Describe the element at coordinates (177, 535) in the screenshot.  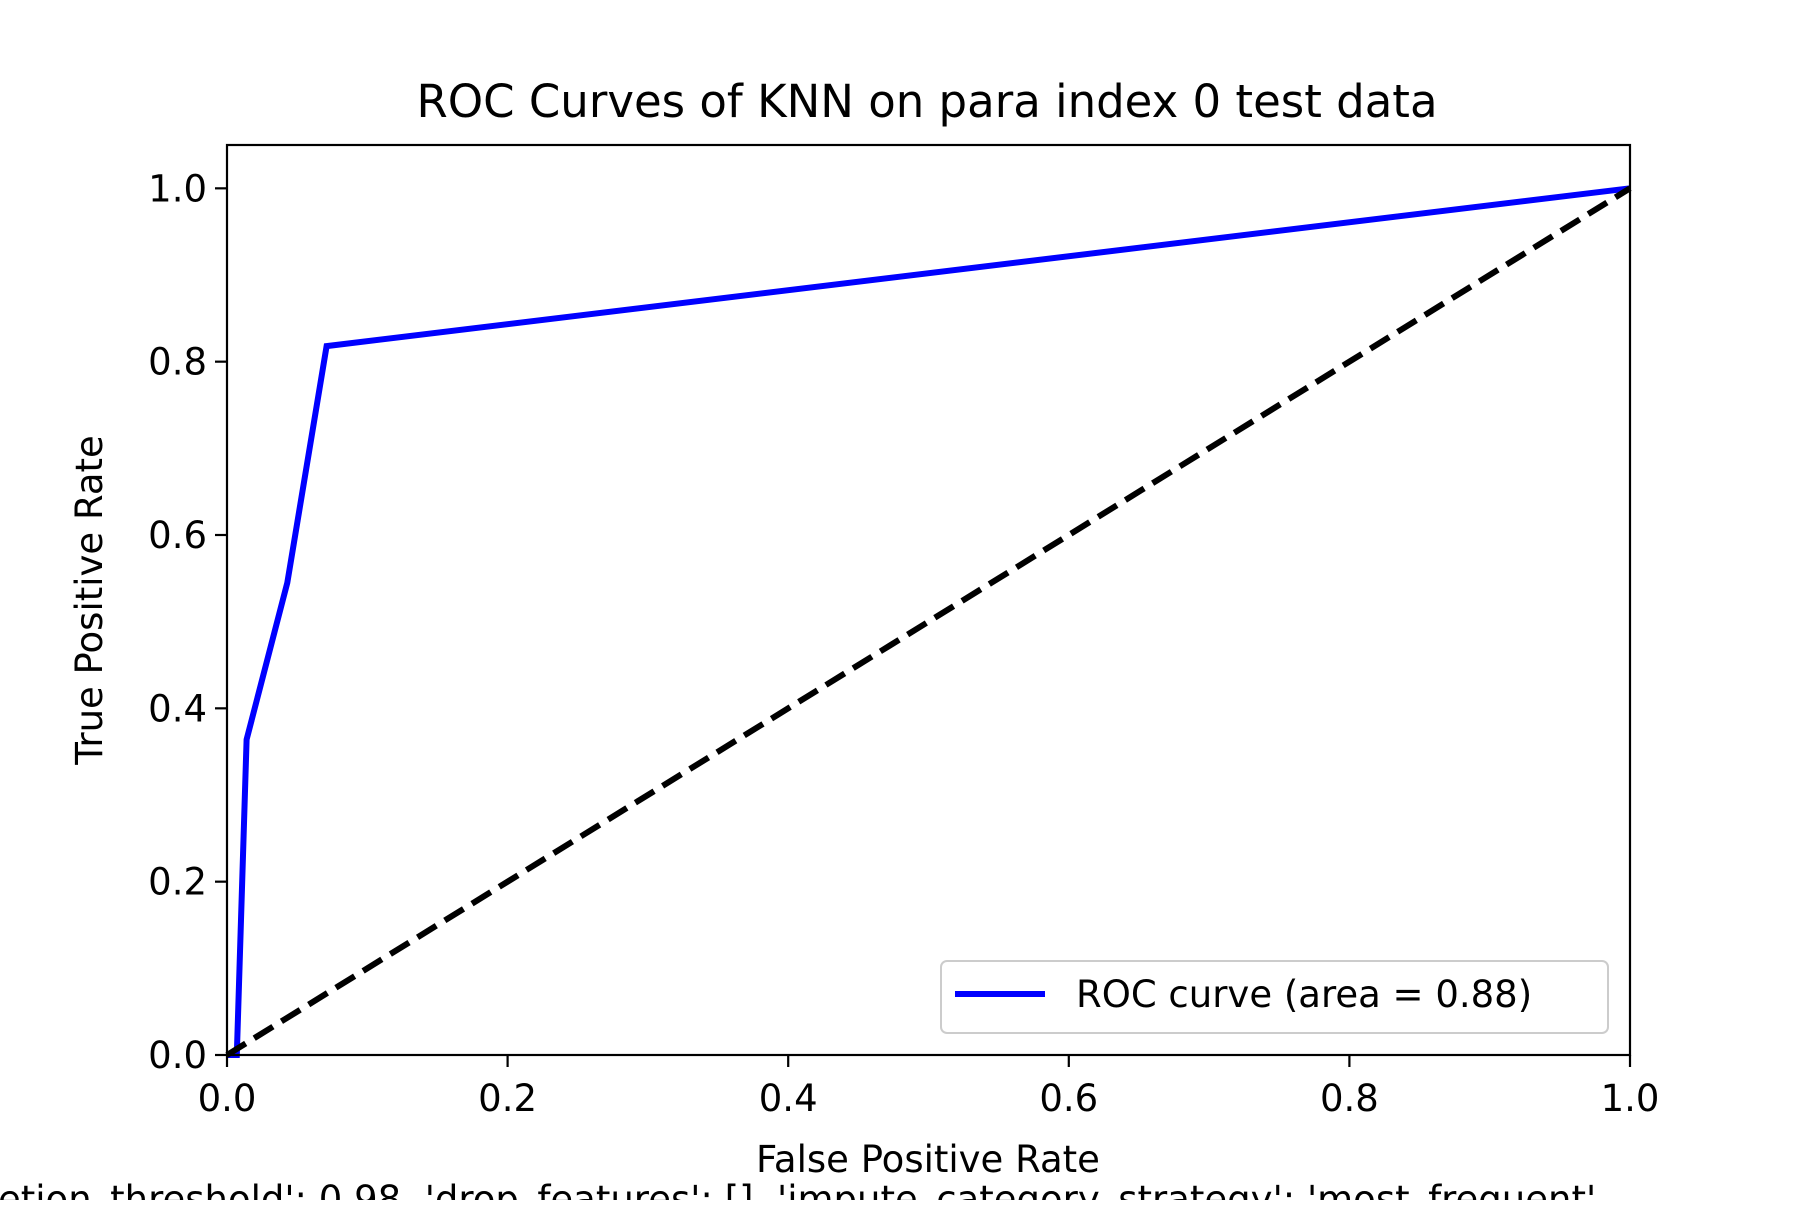
I see `y-tick-label-3: 0.6` at that location.